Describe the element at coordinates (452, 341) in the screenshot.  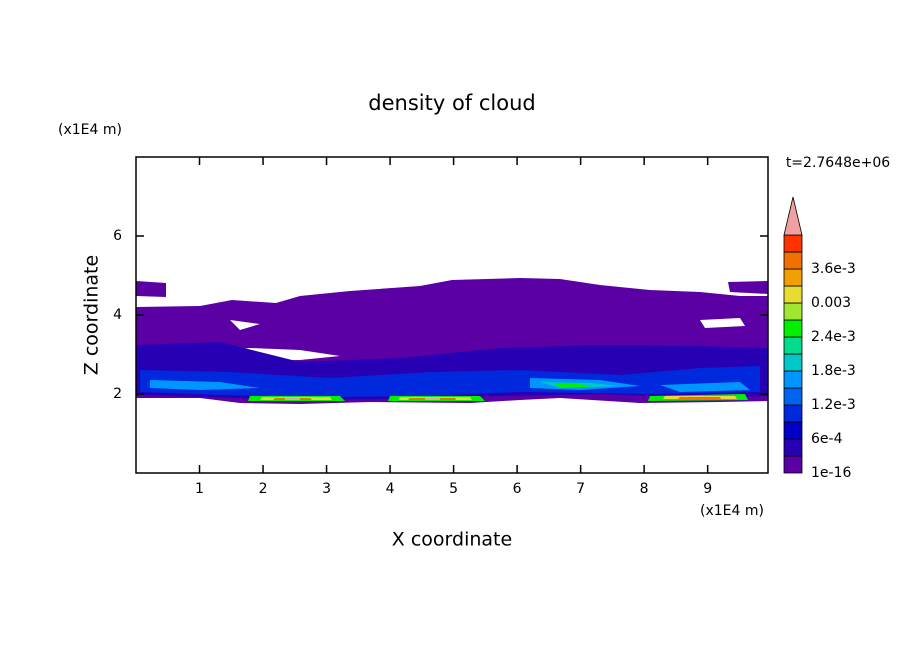
I see `cloud-field` at that location.